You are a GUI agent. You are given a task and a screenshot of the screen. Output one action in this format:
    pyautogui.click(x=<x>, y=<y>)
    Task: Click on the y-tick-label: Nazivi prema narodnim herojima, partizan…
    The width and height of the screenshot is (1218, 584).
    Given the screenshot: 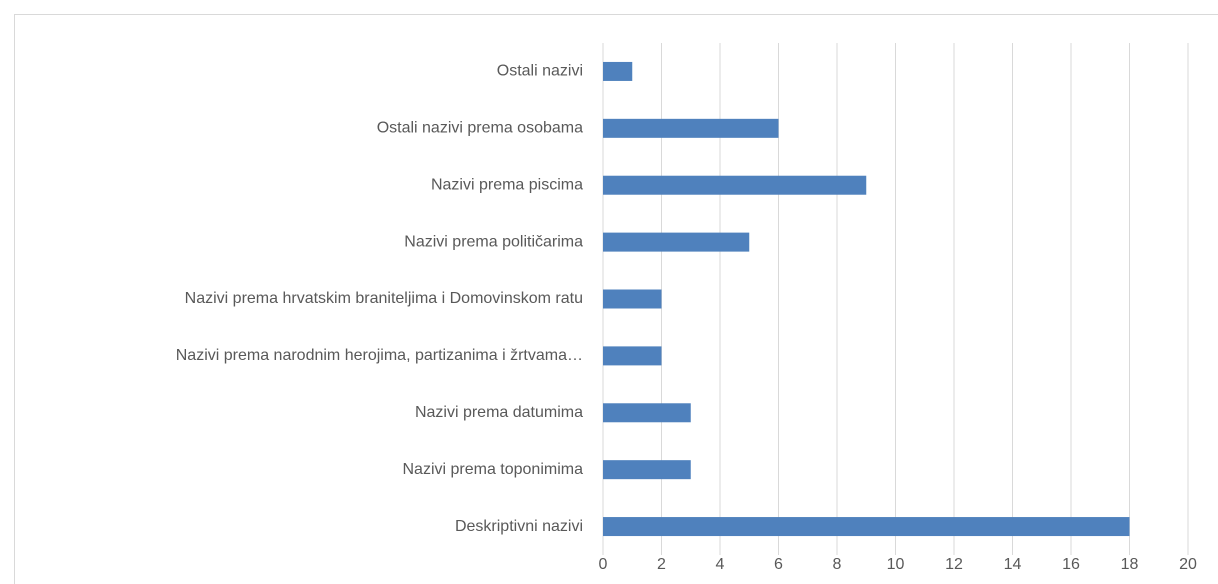 What is the action you would take?
    pyautogui.click(x=379, y=355)
    